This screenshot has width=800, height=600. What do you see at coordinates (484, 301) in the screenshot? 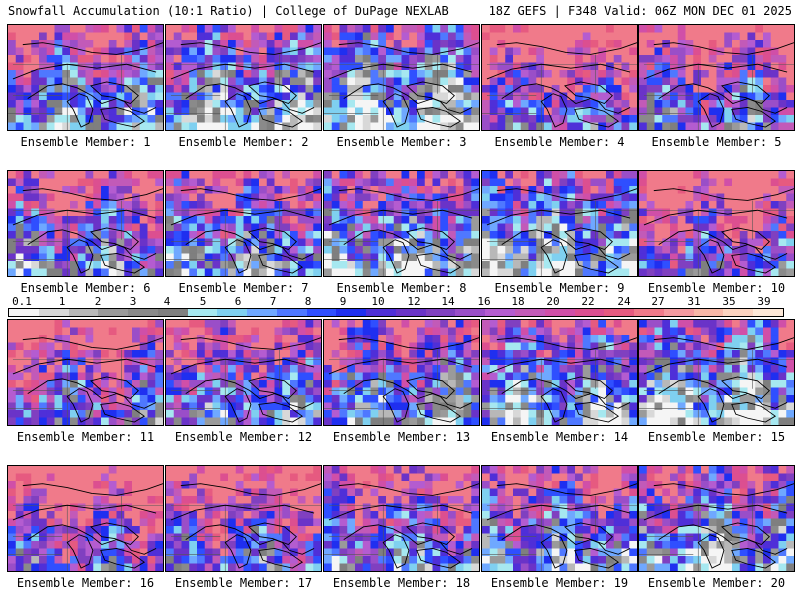
I see `legend-label-14: 16` at bounding box center [484, 301].